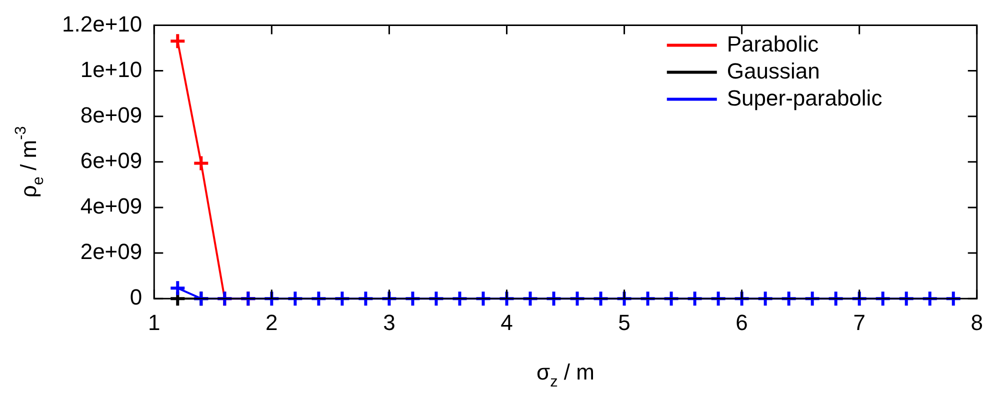  What do you see at coordinates (30, 162) in the screenshot?
I see `y-axis-title: ρe / m-3` at bounding box center [30, 162].